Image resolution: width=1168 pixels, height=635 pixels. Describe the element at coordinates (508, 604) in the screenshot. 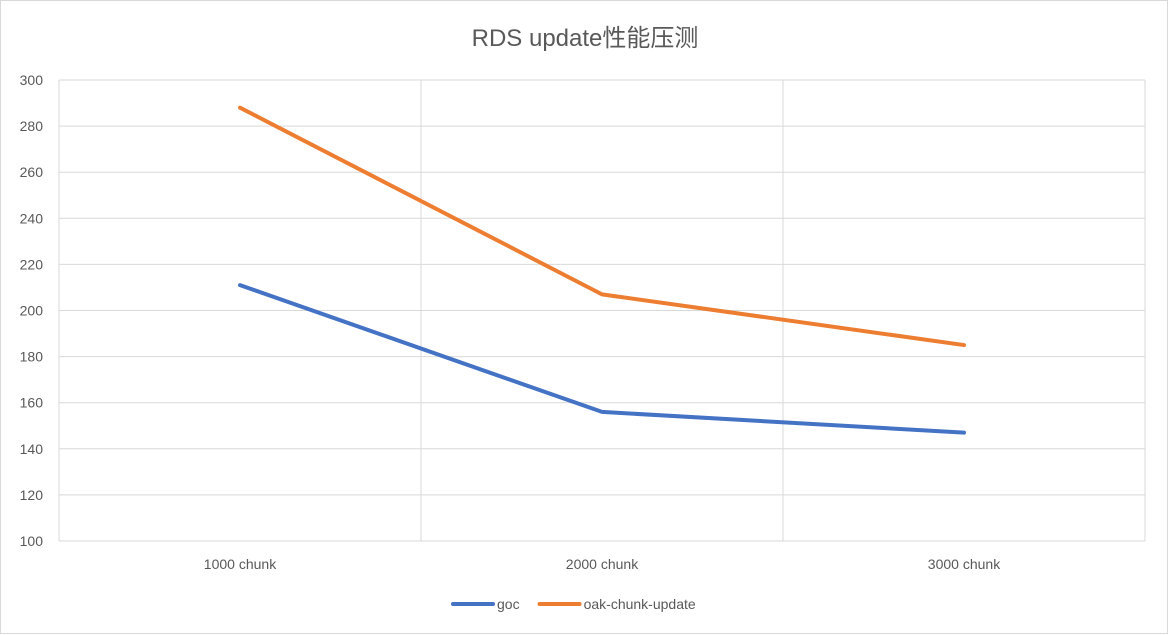

I see `legend-label: goc` at that location.